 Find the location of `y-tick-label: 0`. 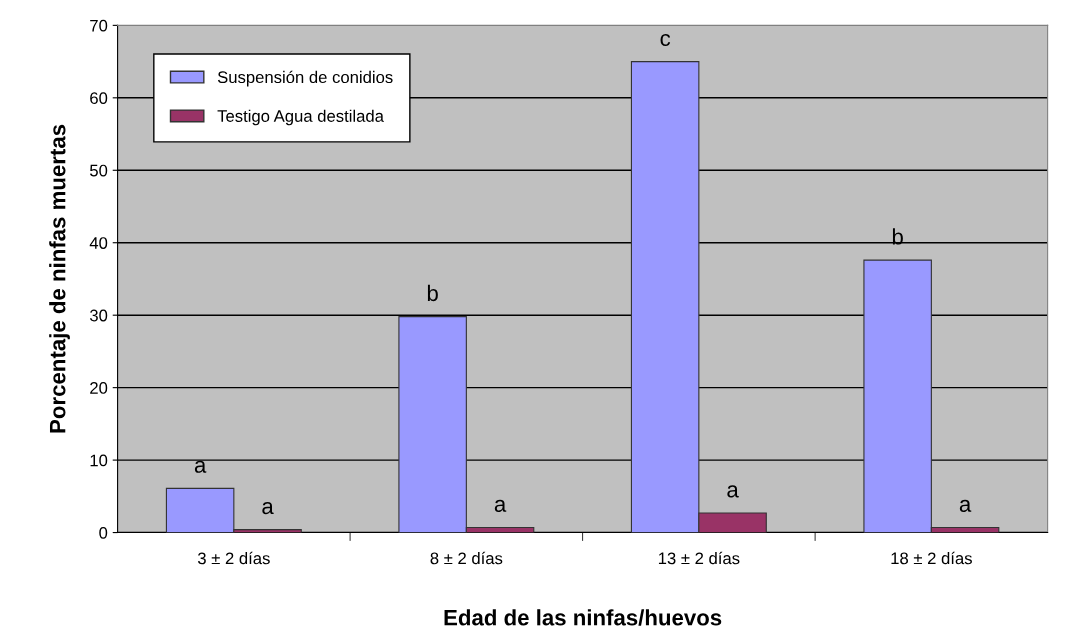

y-tick-label: 0 is located at coordinates (103, 532).